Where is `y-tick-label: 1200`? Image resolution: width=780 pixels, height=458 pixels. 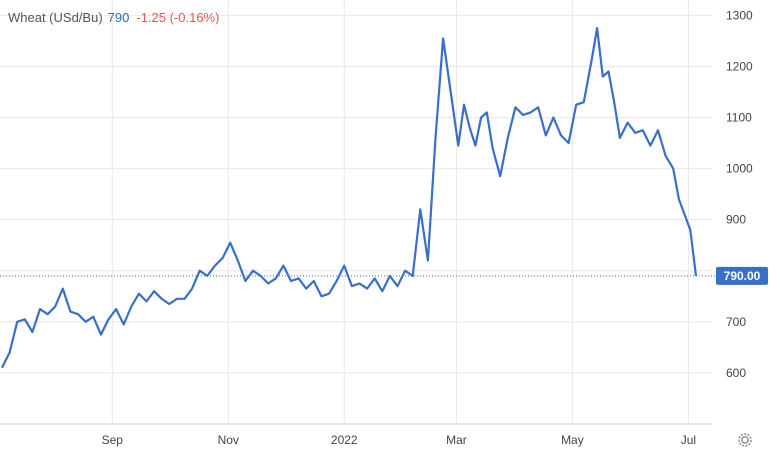 y-tick-label: 1200 is located at coordinates (739, 66).